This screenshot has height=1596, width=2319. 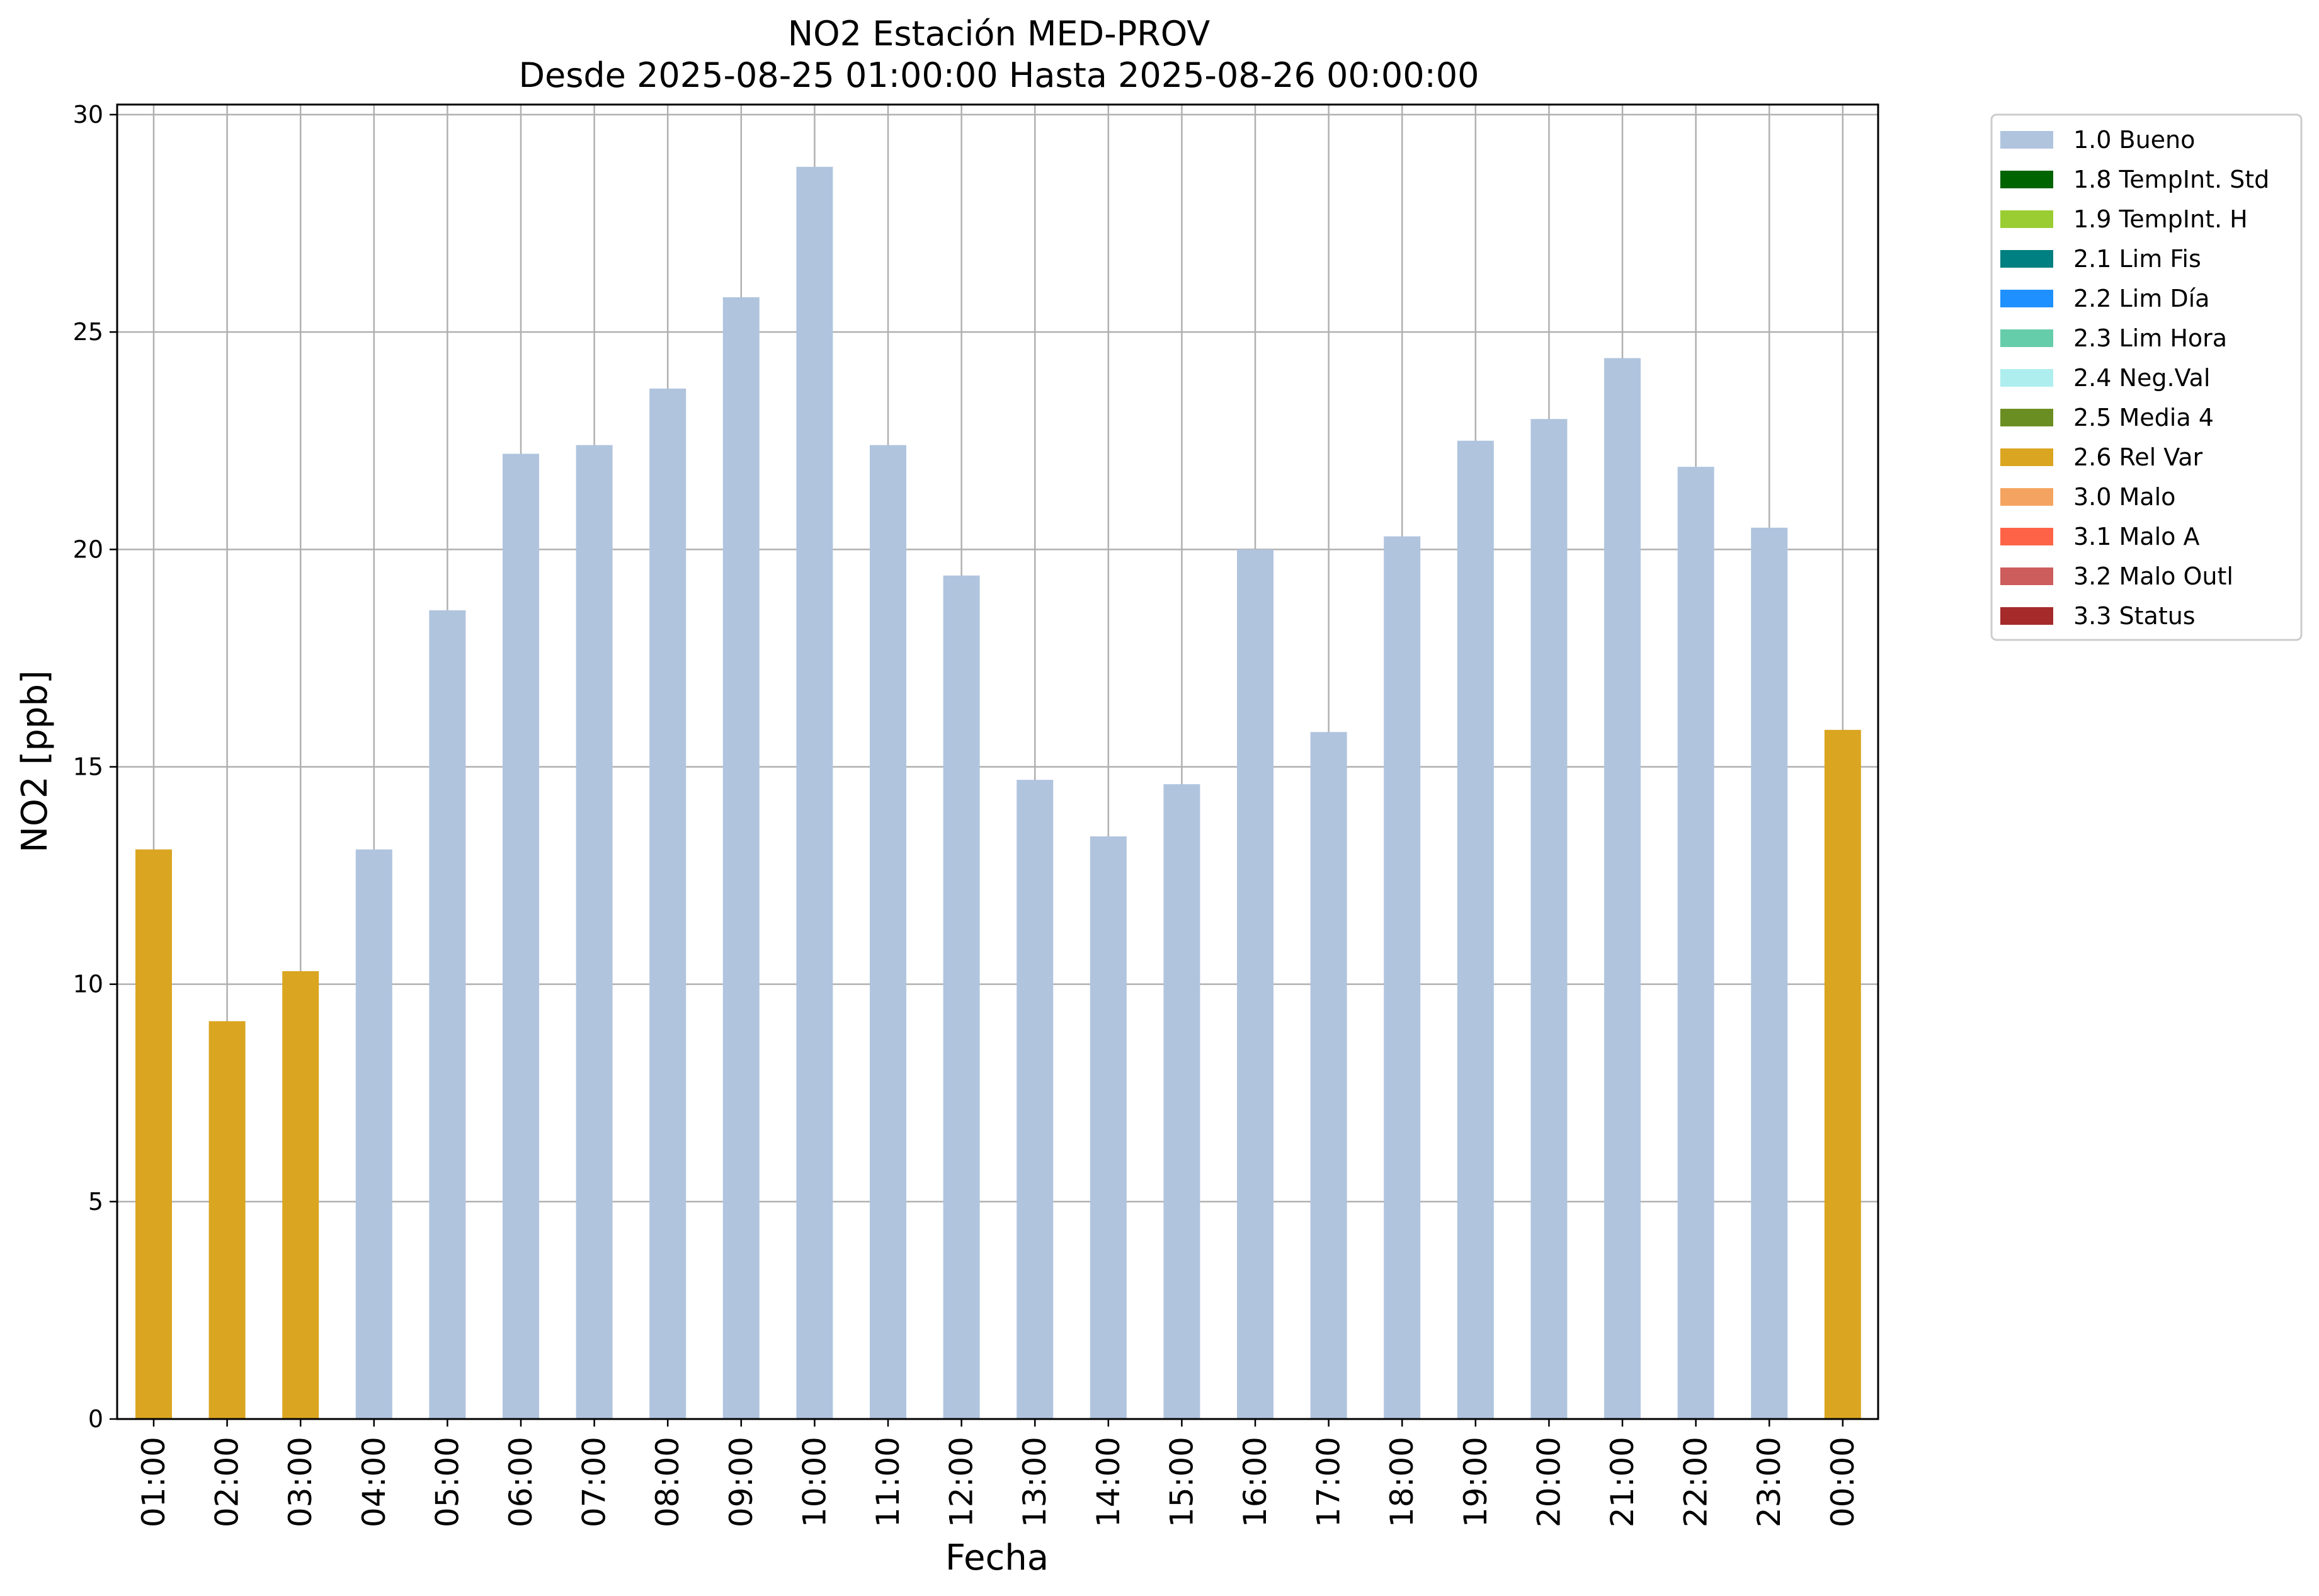 I want to click on bar-17:00, so click(x=1328, y=1075).